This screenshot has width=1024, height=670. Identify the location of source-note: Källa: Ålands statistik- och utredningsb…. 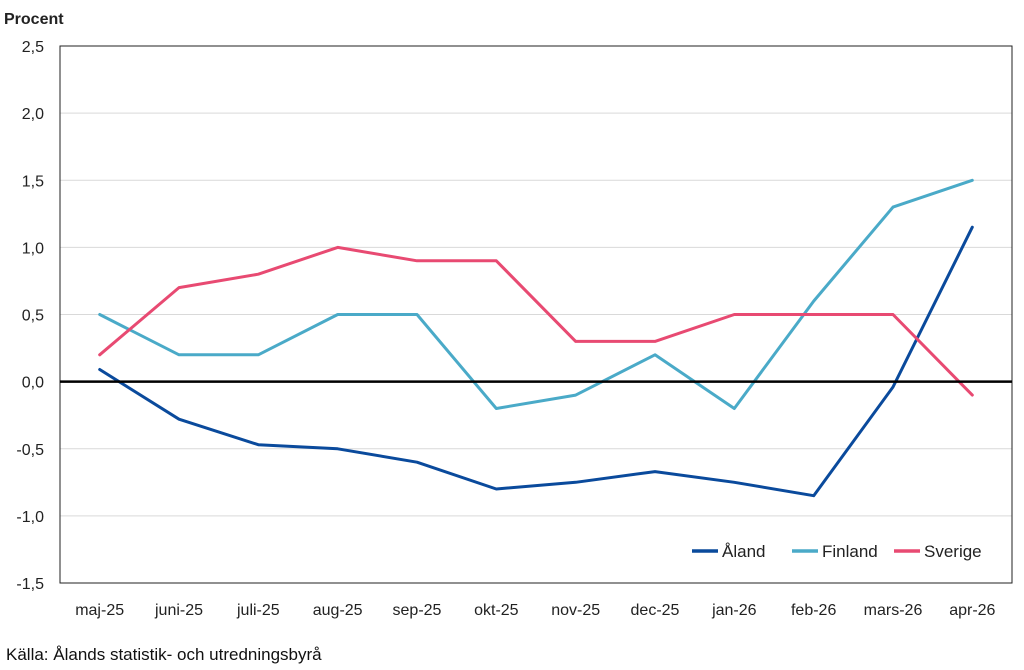
(164, 654).